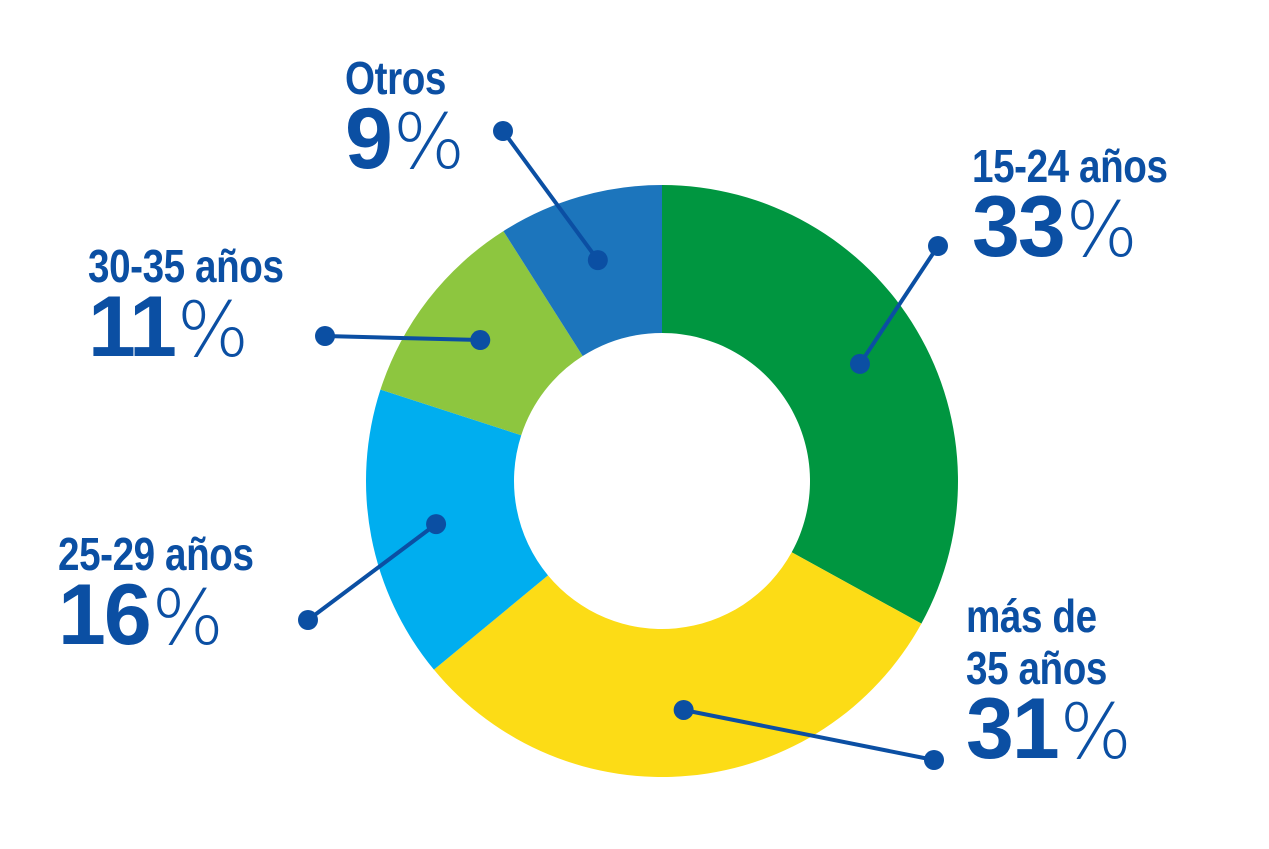  I want to click on percent-sign-mas-de-35: %, so click(1095, 731).